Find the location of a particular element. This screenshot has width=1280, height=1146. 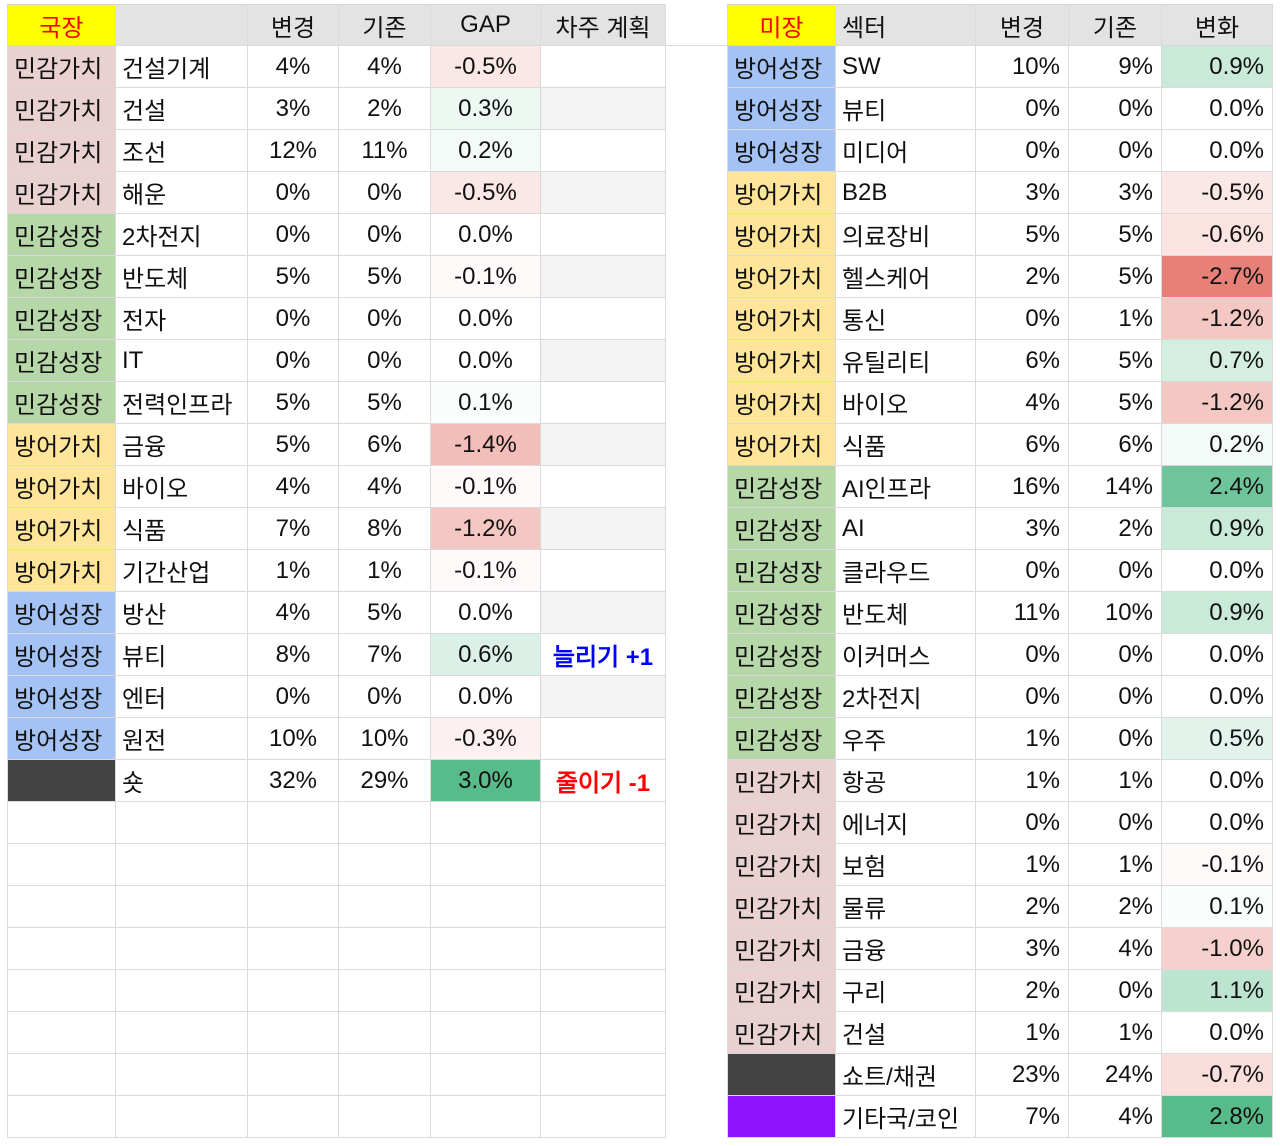

gap-cell: 1.1% is located at coordinates (1217, 990).